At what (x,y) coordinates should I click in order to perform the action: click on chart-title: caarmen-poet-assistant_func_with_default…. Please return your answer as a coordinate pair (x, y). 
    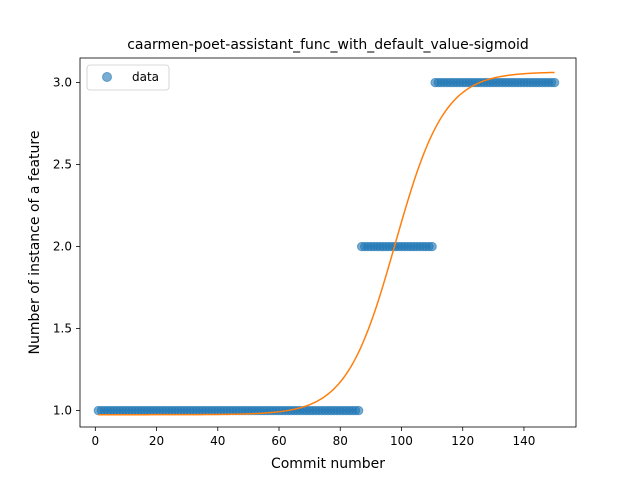
    Looking at the image, I should click on (328, 45).